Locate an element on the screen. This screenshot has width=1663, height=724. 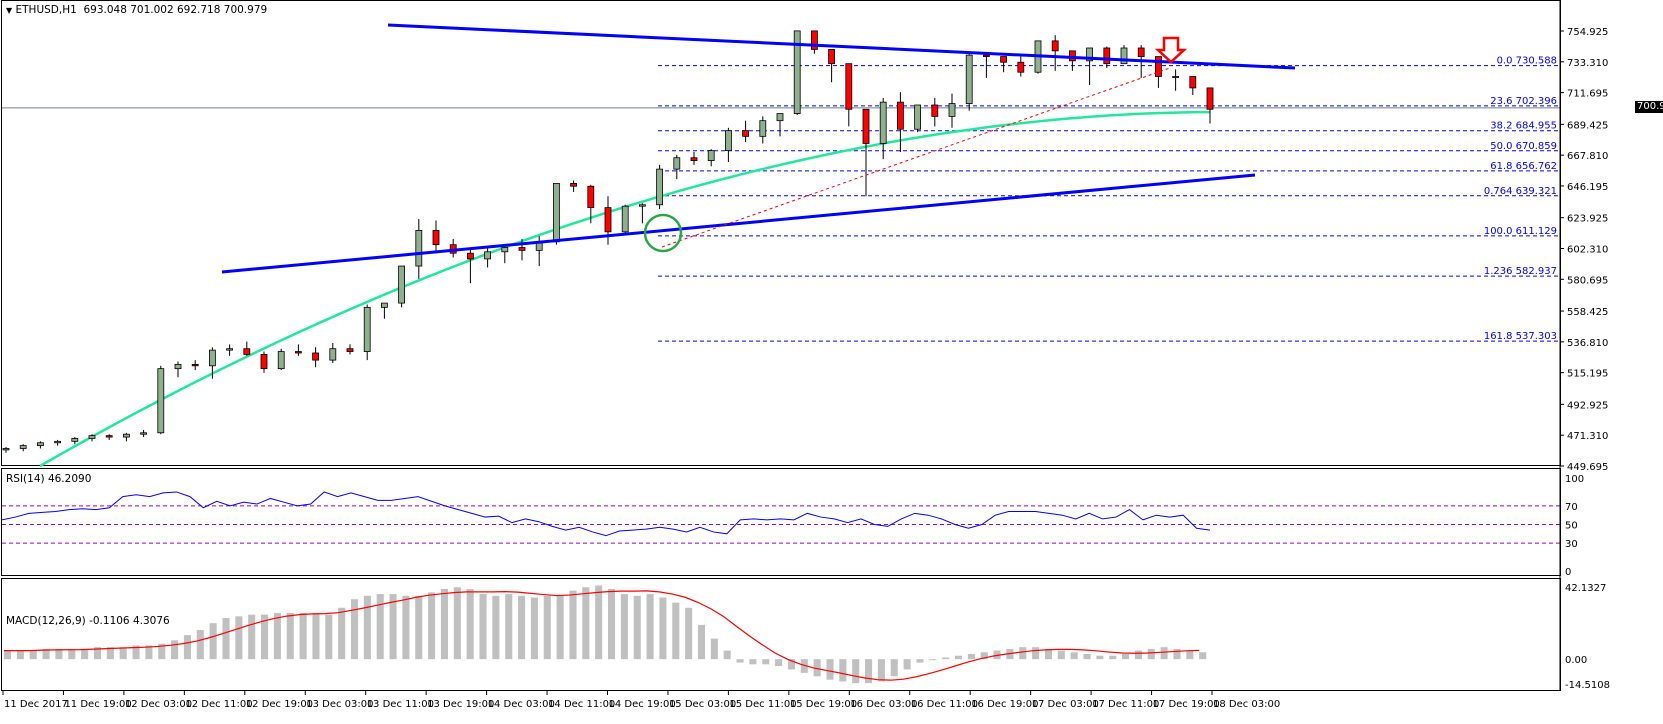
rsi-axis-label: 0 is located at coordinates (1568, 572).